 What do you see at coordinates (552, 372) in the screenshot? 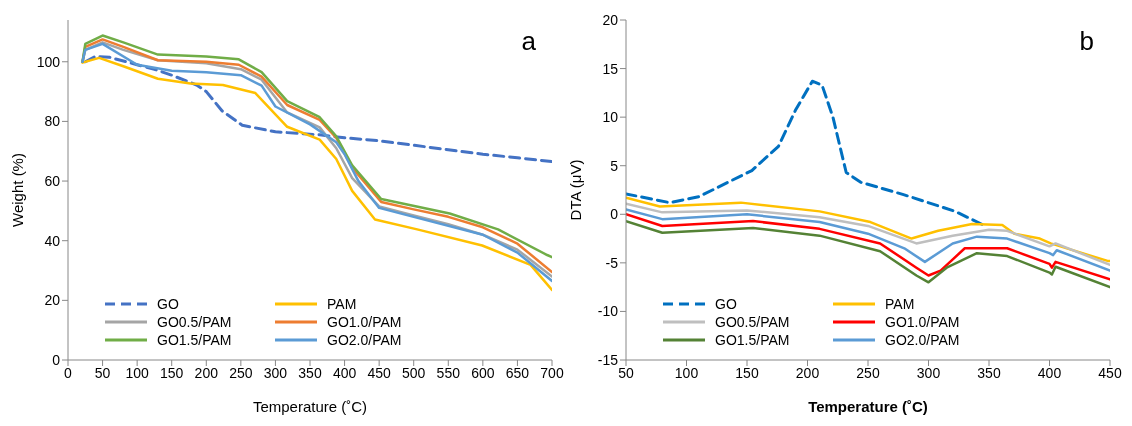
I see `x-tick-label: 700` at bounding box center [552, 372].